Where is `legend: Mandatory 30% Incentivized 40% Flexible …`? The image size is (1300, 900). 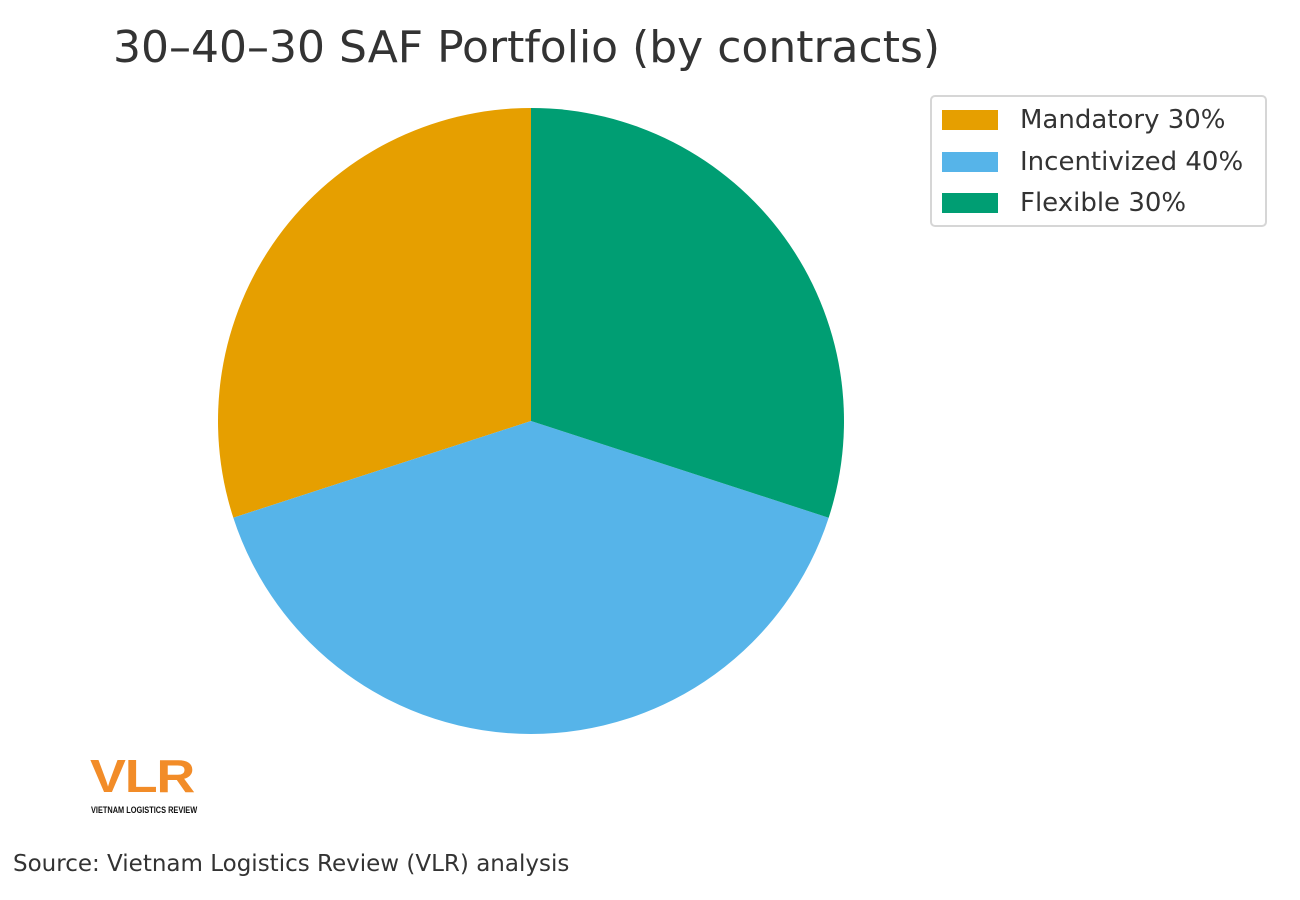 legend: Mandatory 30% Incentivized 40% Flexible … is located at coordinates (1098, 161).